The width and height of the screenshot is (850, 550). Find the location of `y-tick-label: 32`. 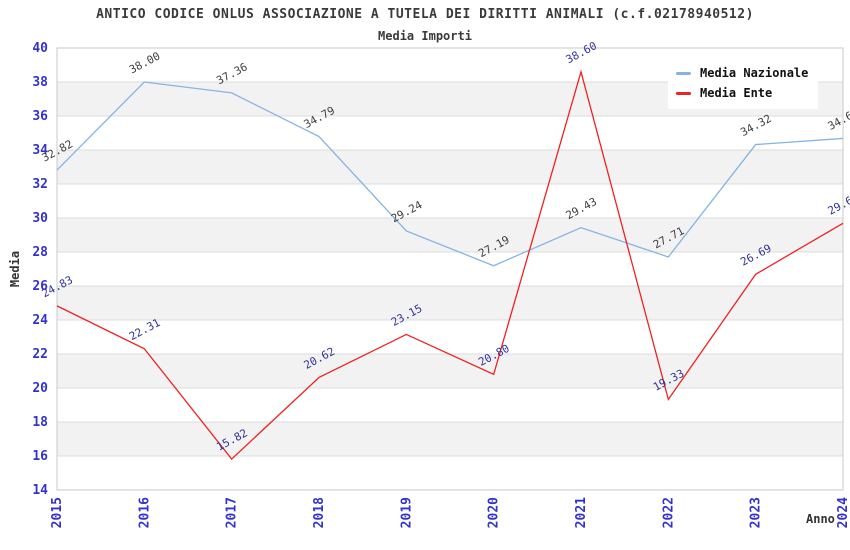

y-tick-label: 32 is located at coordinates (40, 184).